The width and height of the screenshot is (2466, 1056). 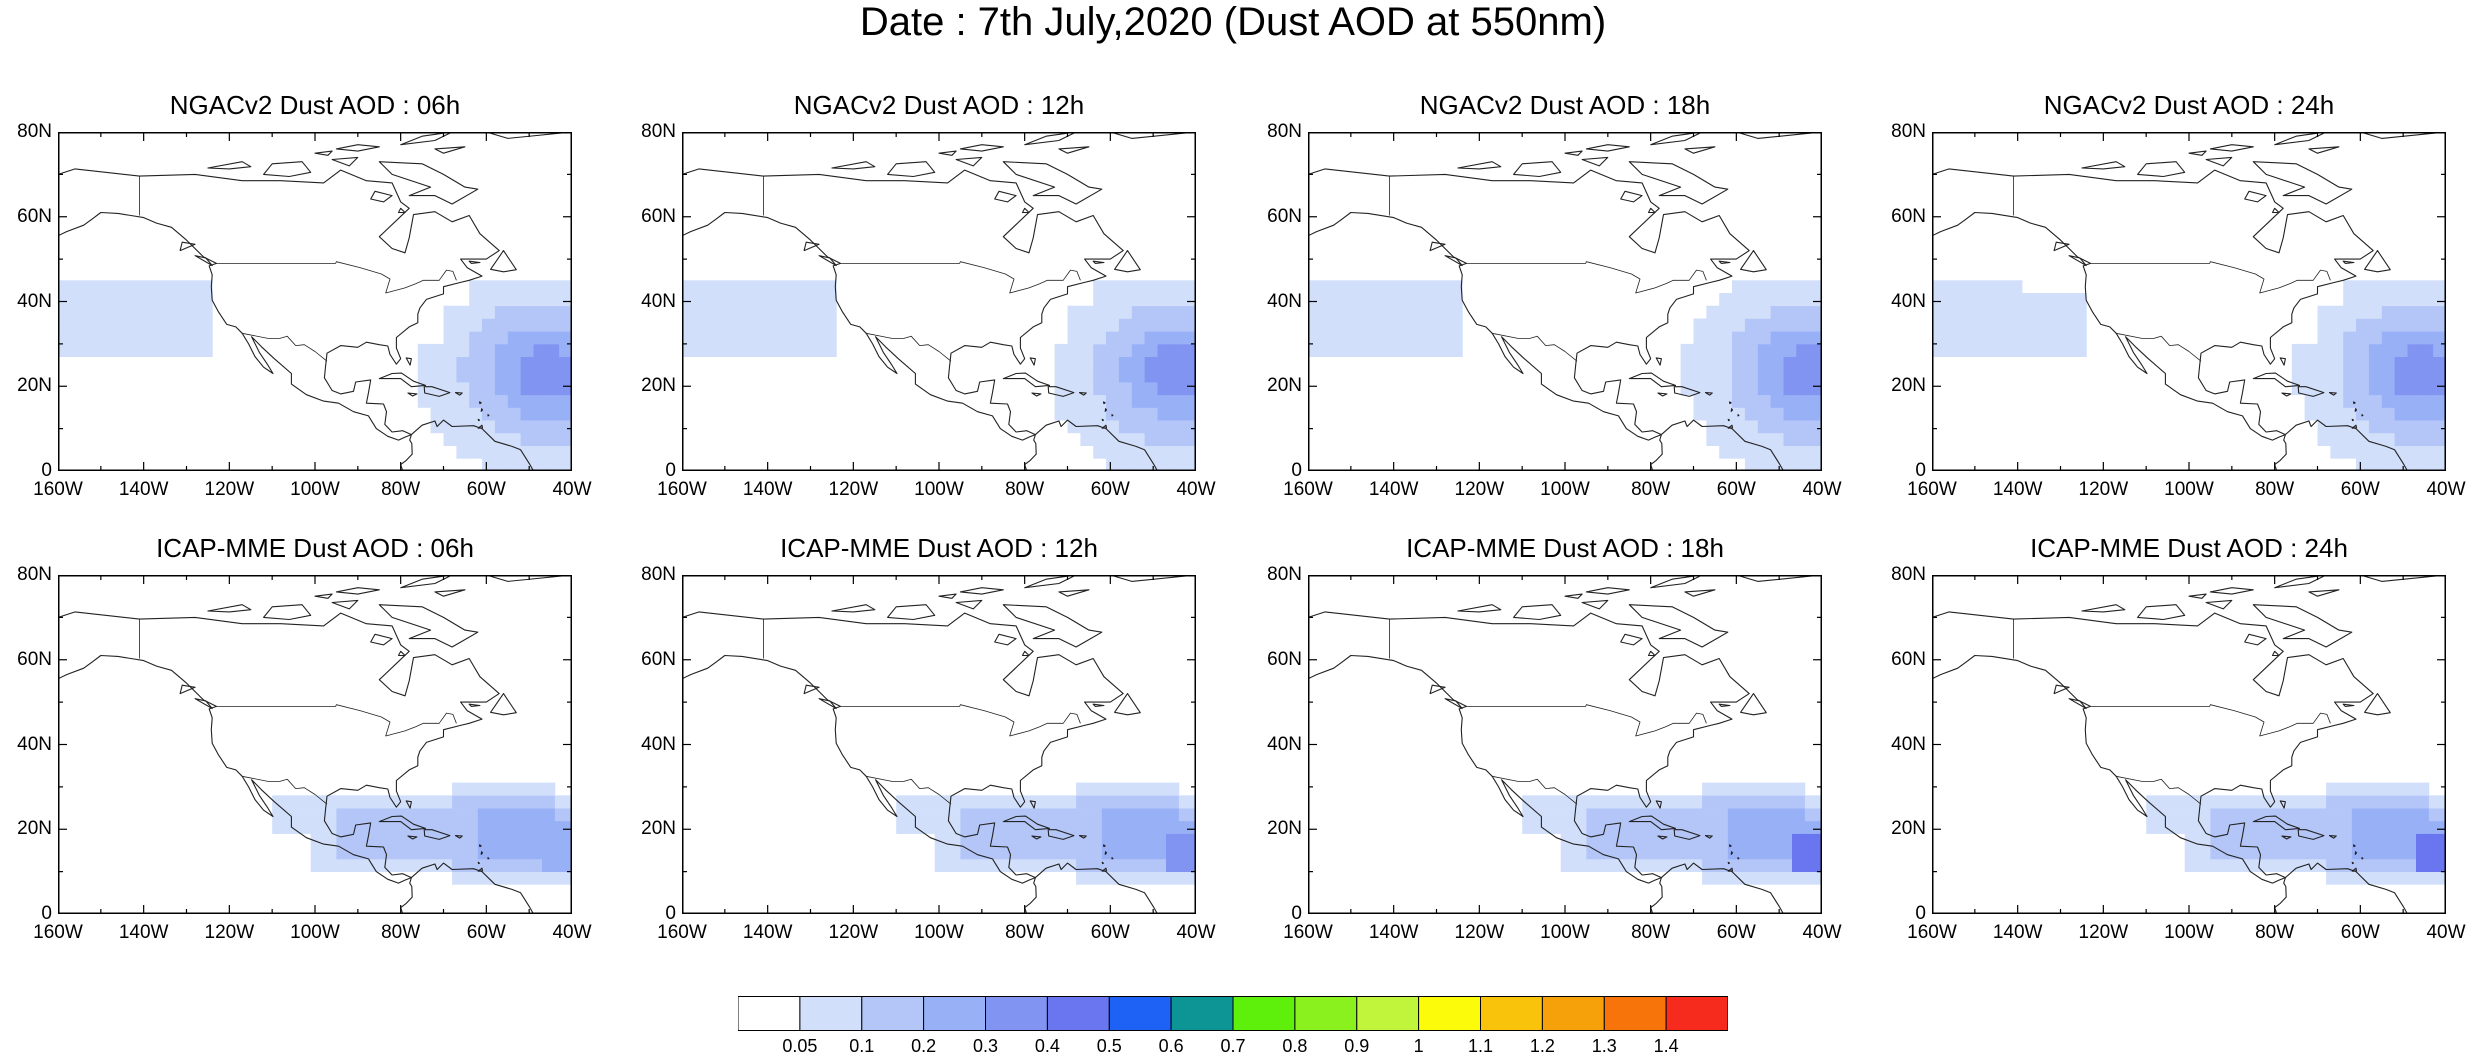 I want to click on y-tick-label: 0, so click(x=1296, y=913).